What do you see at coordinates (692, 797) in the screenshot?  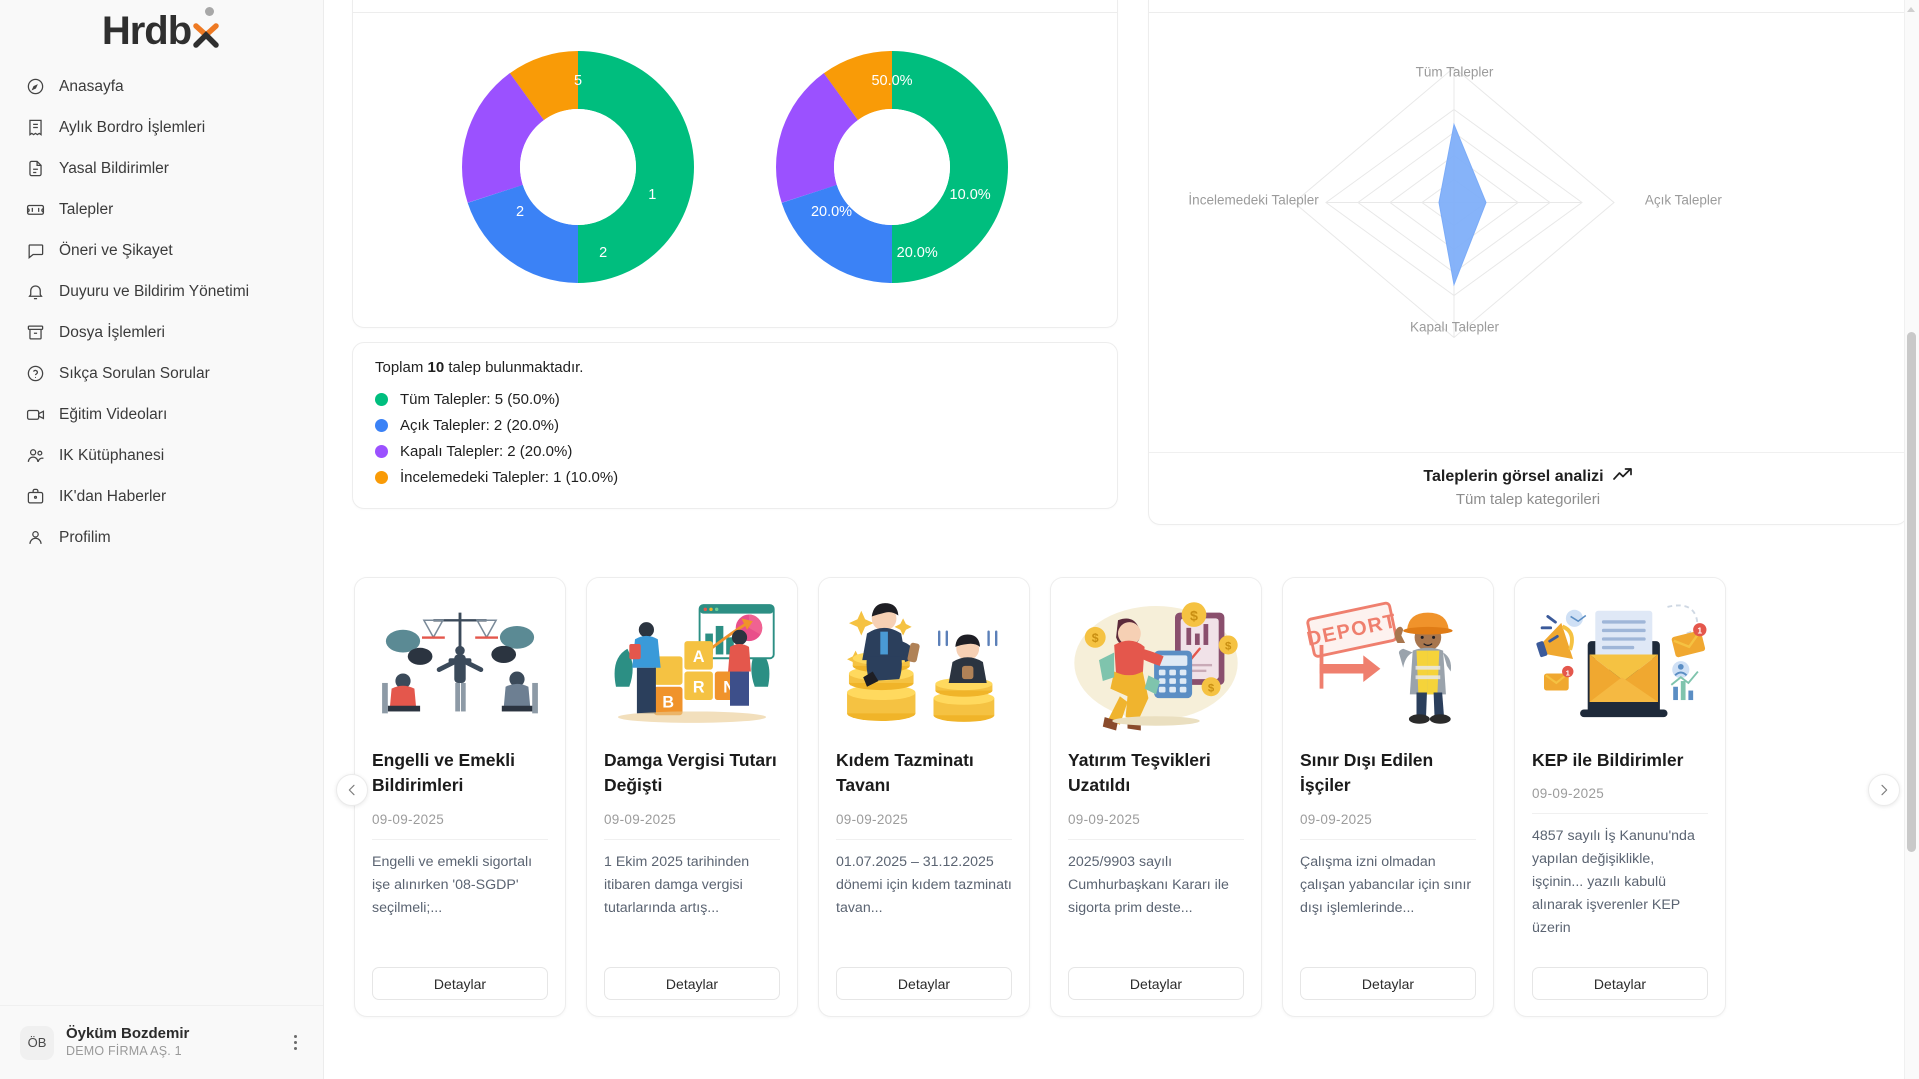 I see `news-card: B R A N` at bounding box center [692, 797].